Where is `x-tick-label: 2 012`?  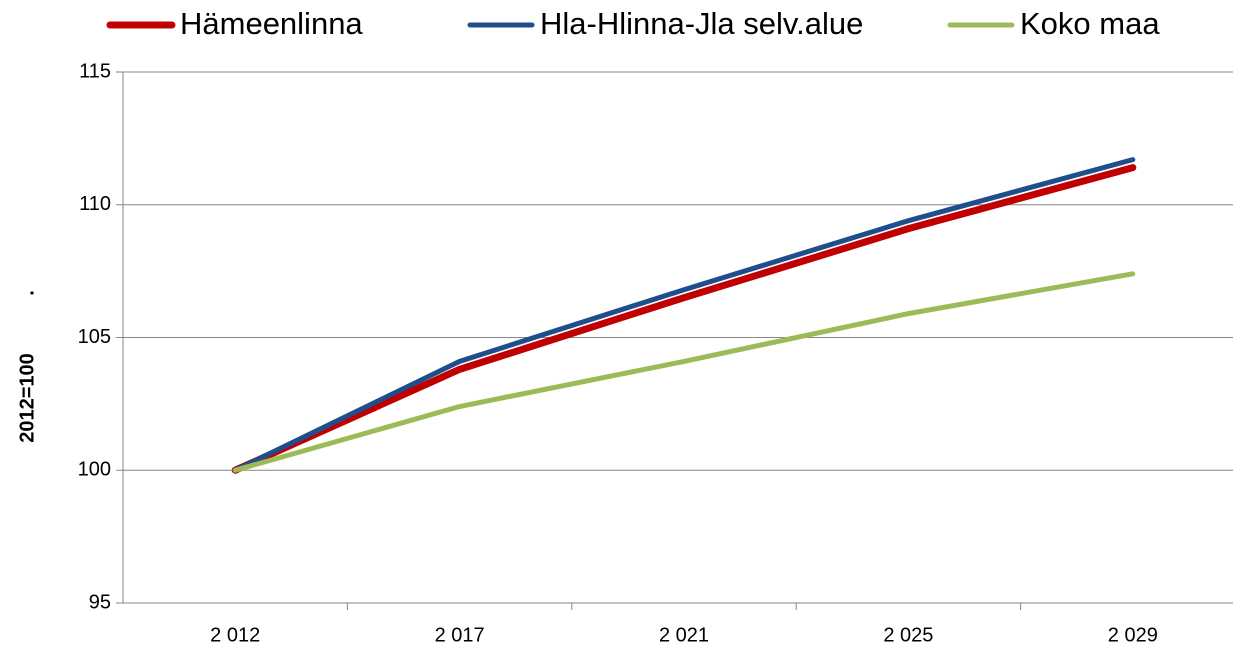 x-tick-label: 2 012 is located at coordinates (235, 635).